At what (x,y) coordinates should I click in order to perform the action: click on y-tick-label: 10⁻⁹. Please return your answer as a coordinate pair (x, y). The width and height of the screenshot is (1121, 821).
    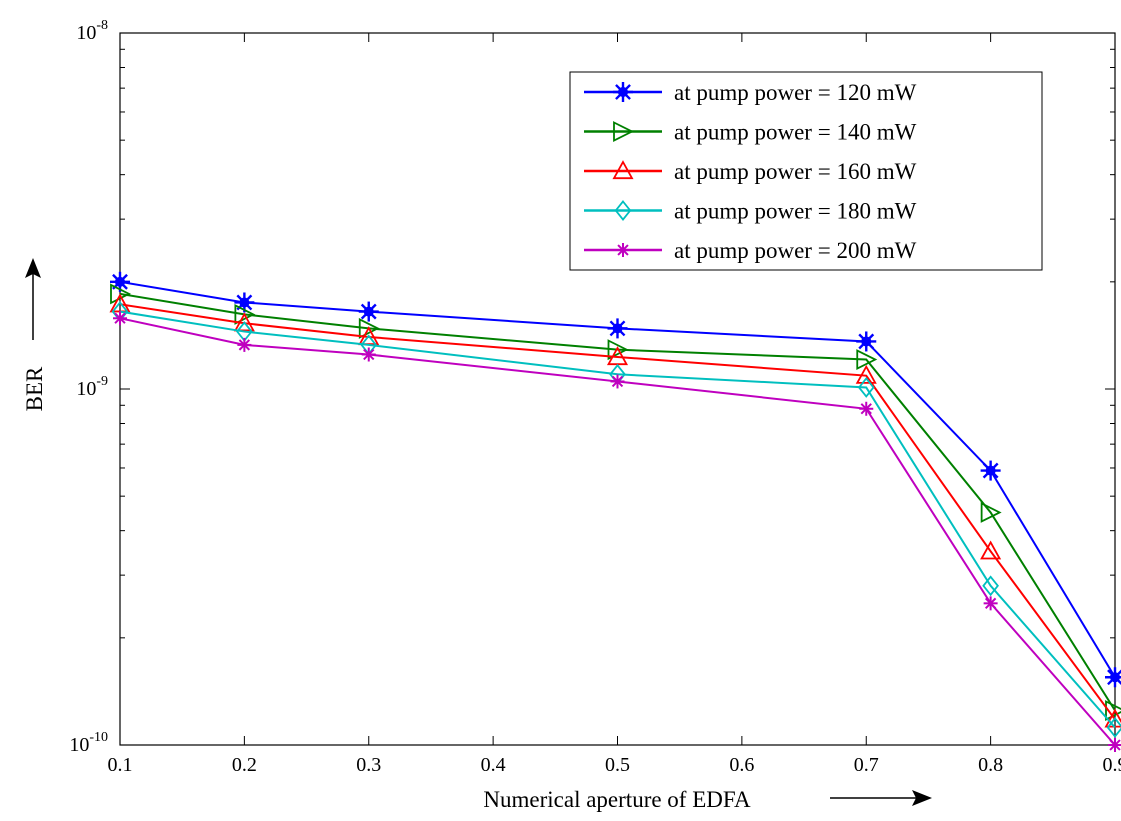
    Looking at the image, I should click on (92, 387).